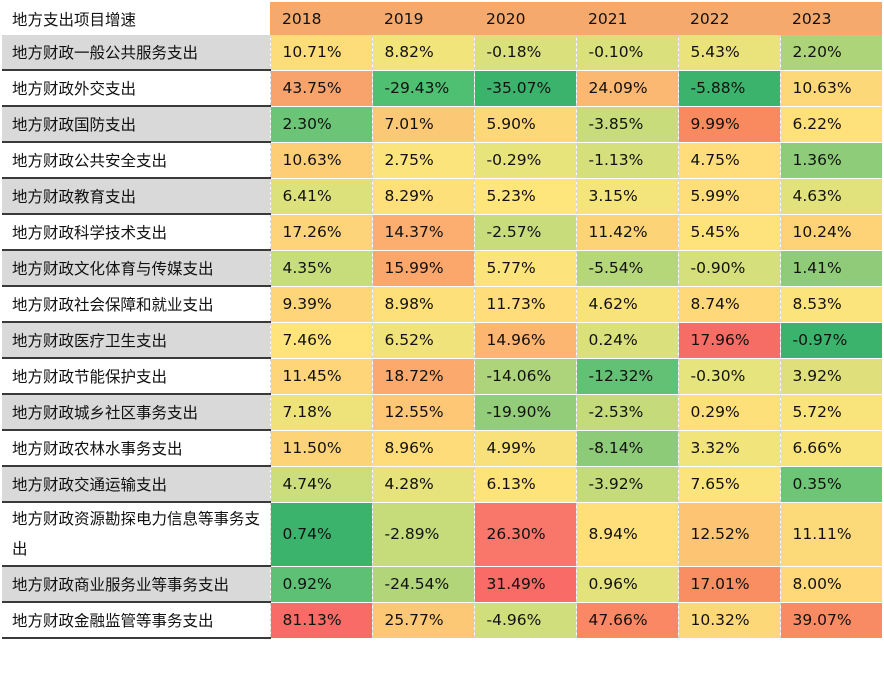  Describe the element at coordinates (136, 196) in the screenshot. I see `row-label: 地方财政教育支出` at that location.